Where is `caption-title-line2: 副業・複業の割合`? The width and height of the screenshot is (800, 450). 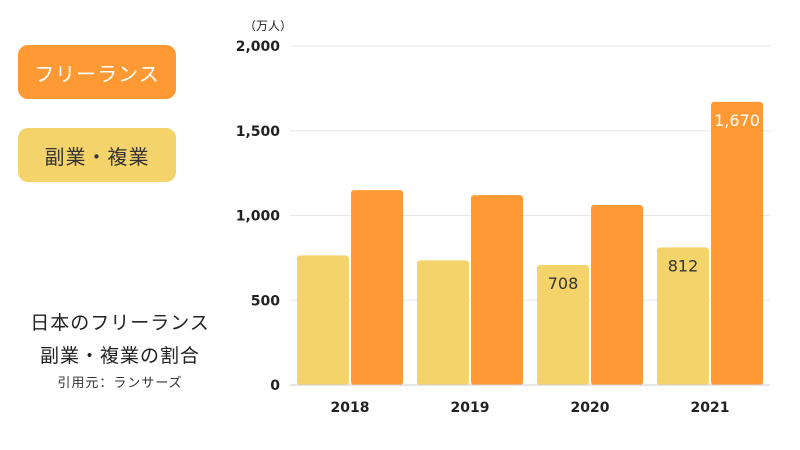
caption-title-line2: 副業・複業の割合 is located at coordinates (119, 356).